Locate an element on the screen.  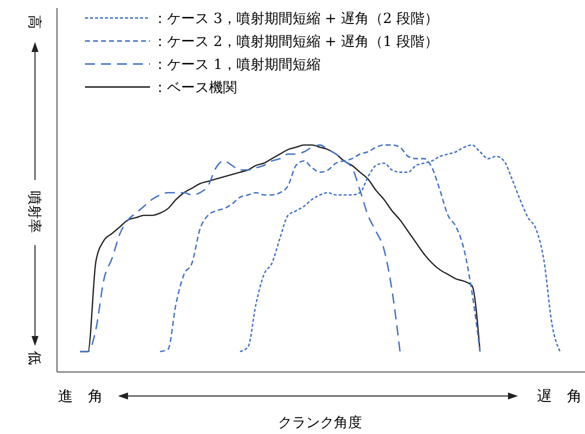
legend-label: ：ケース 1，噴射期間短縮 is located at coordinates (236, 65).